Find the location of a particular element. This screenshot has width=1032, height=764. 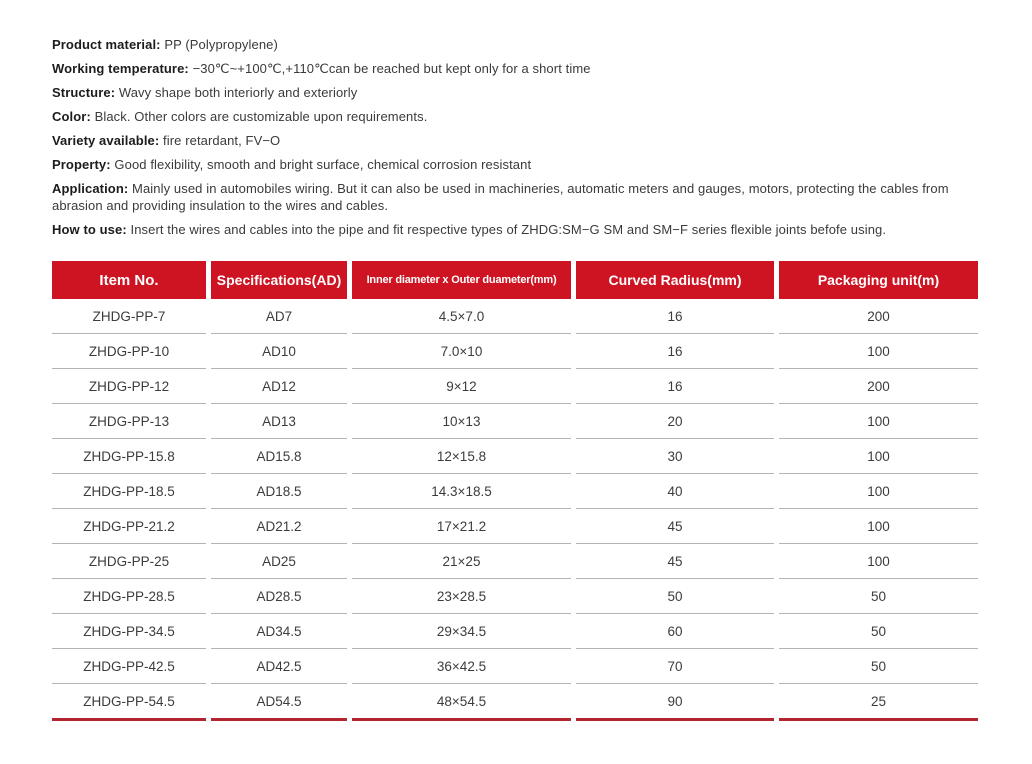

spec-line: Product material: PP (Polypropylene) is located at coordinates (516, 44).